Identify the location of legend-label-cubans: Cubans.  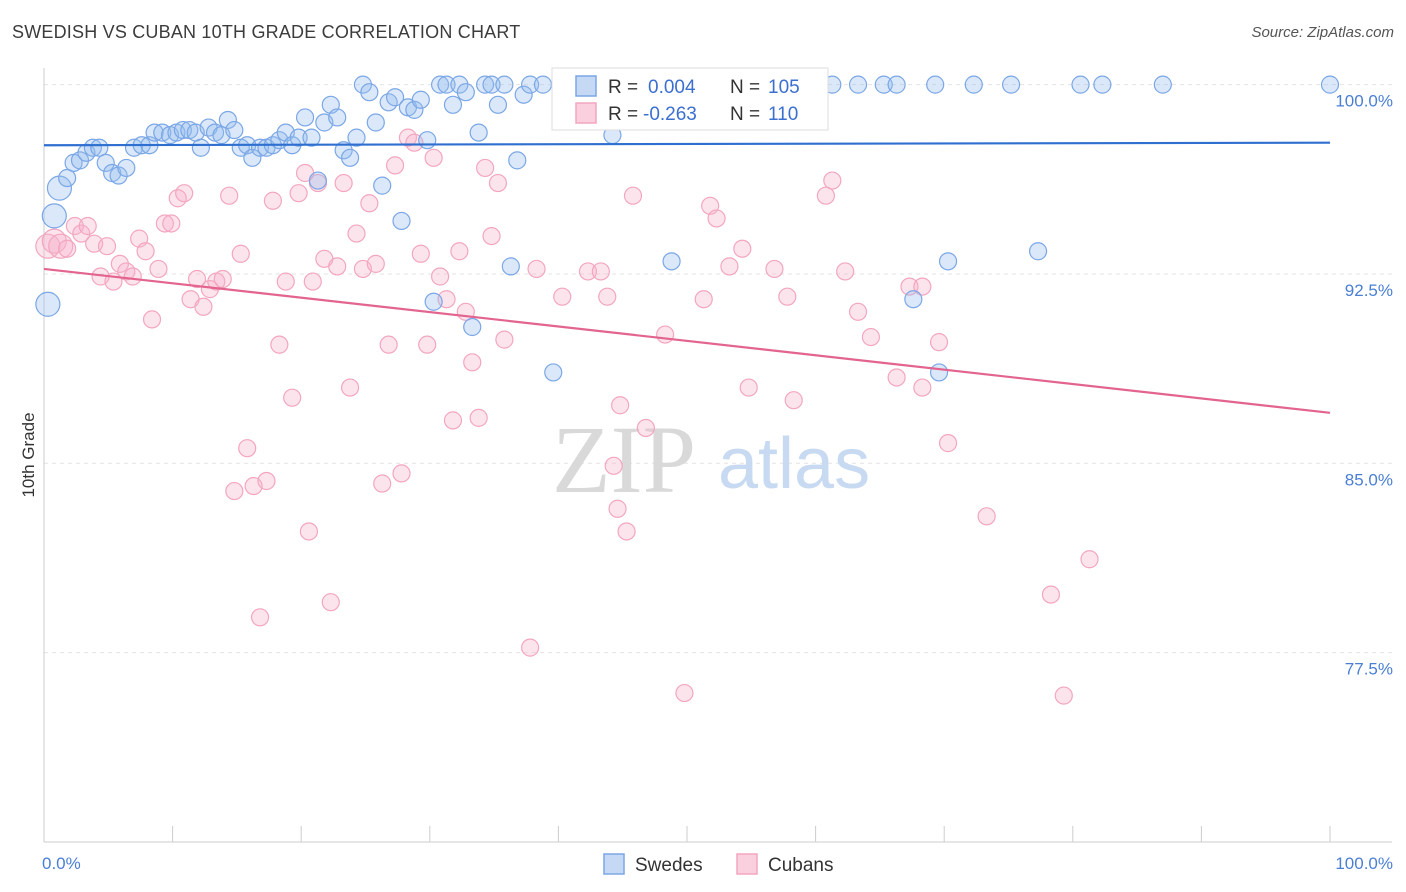
(801, 865).